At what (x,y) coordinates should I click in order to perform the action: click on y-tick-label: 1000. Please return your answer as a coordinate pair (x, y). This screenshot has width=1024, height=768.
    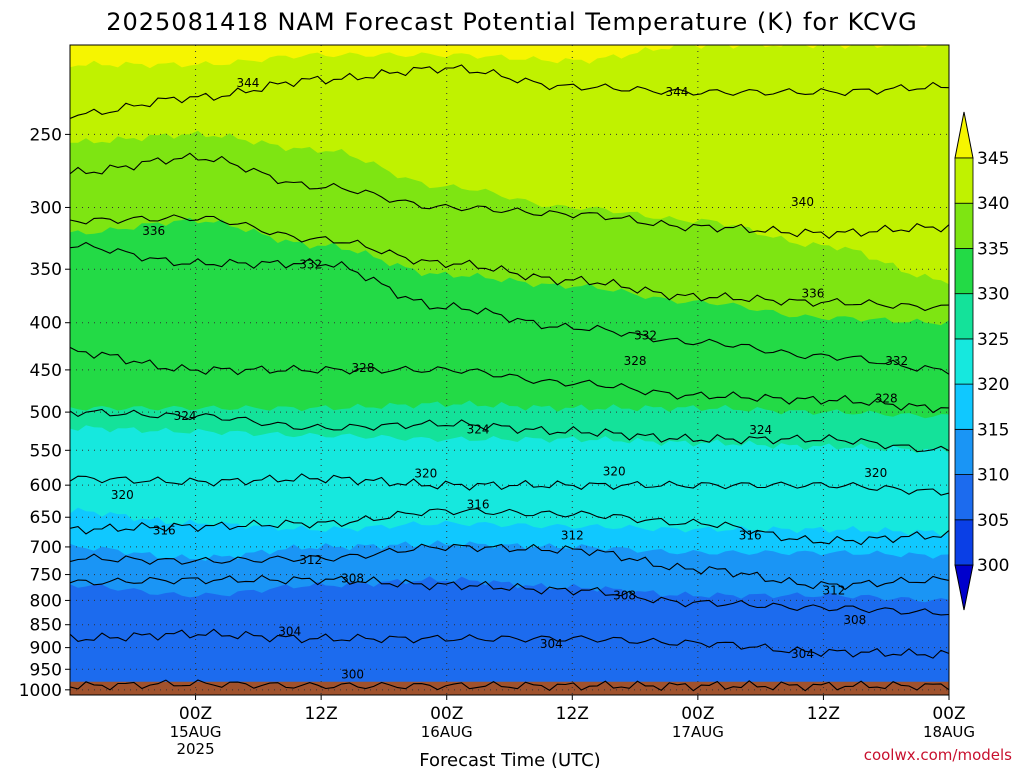
    Looking at the image, I should click on (40, 691).